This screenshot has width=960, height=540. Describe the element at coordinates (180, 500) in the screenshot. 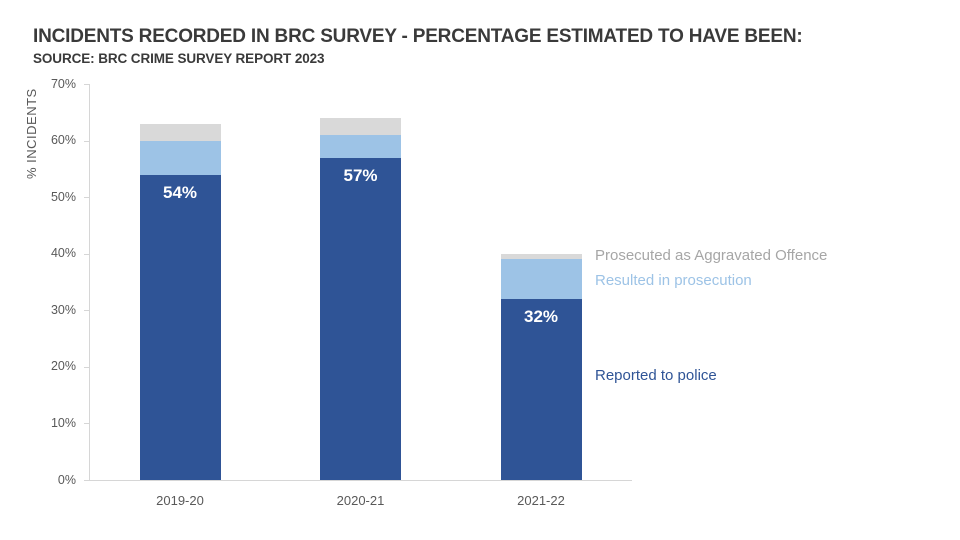

I see `x-tick-label: 2019-20` at that location.